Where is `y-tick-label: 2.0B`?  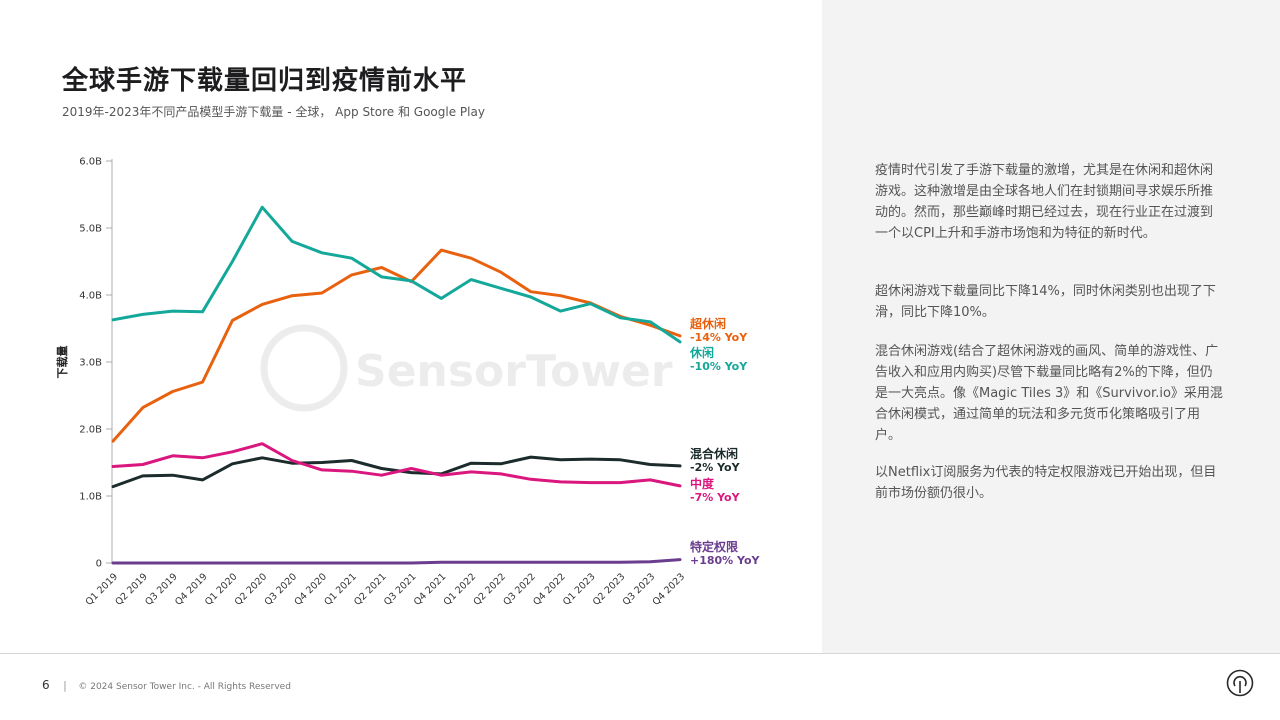 y-tick-label: 2.0B is located at coordinates (90, 430).